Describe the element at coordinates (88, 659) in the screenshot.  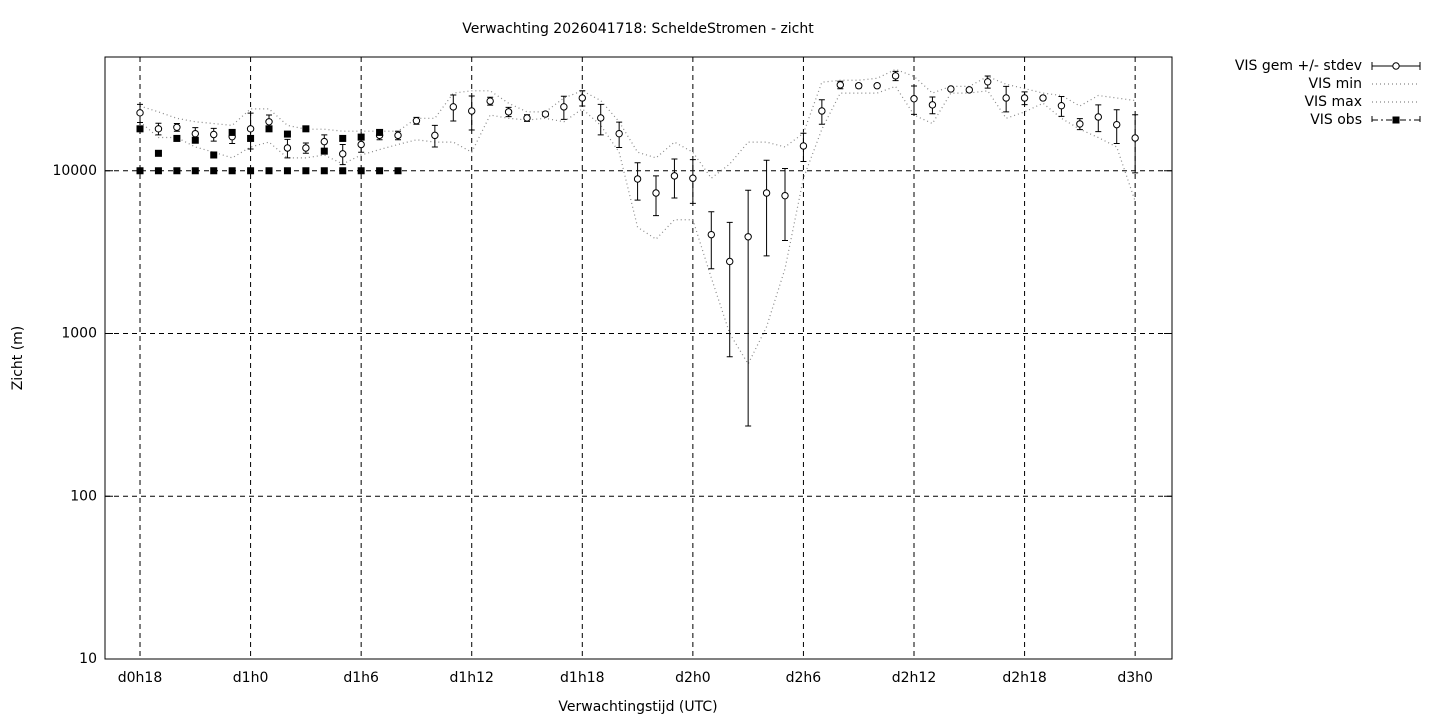
I see `y-tick-label: 10` at that location.